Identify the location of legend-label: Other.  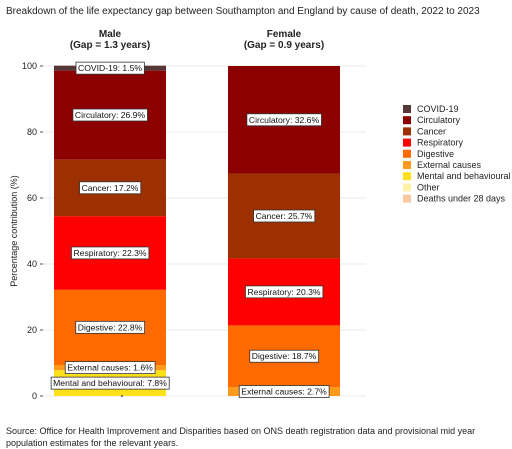
(428, 187).